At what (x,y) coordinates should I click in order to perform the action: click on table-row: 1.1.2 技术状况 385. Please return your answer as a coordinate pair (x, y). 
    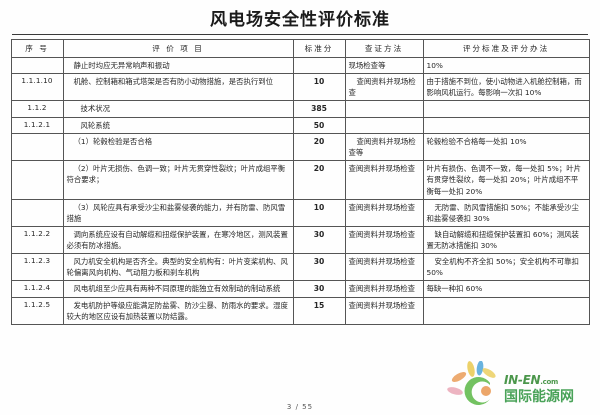
    Looking at the image, I should click on (300, 109).